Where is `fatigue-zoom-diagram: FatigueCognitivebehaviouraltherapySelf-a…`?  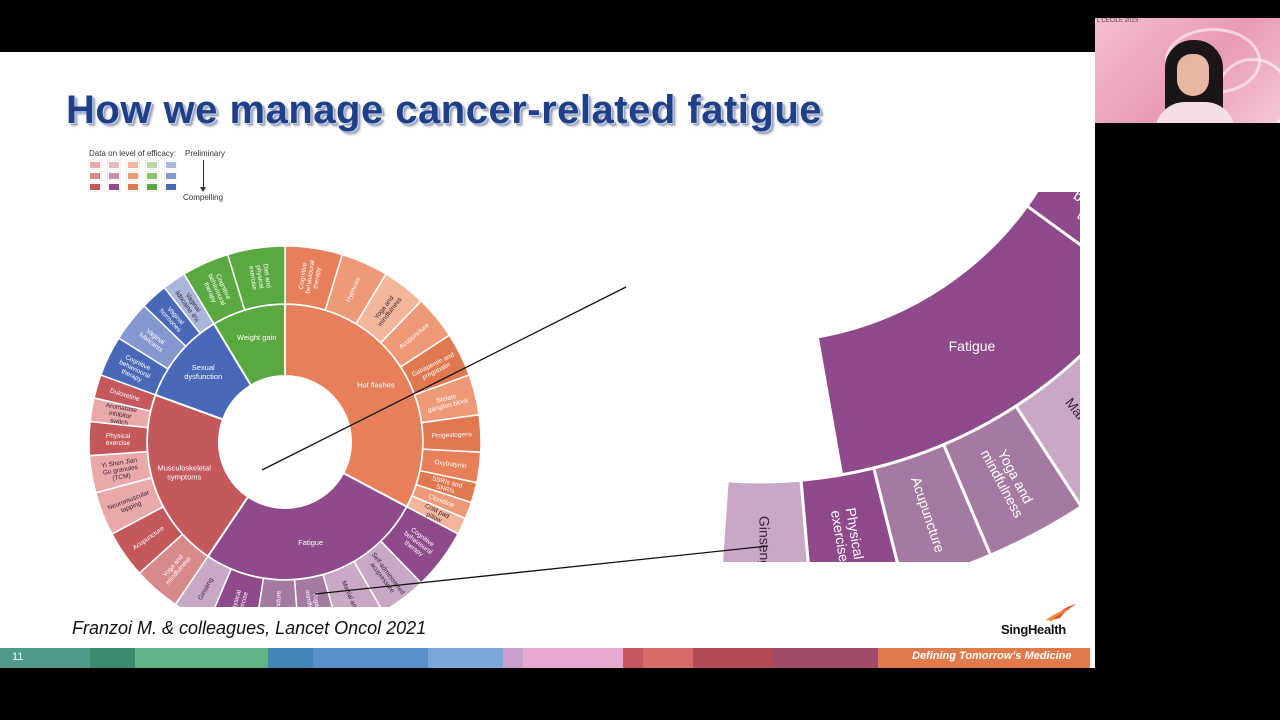
fatigue-zoom-diagram: FatigueCognitivebehaviouraltherapySelf-a… is located at coordinates (900, 377).